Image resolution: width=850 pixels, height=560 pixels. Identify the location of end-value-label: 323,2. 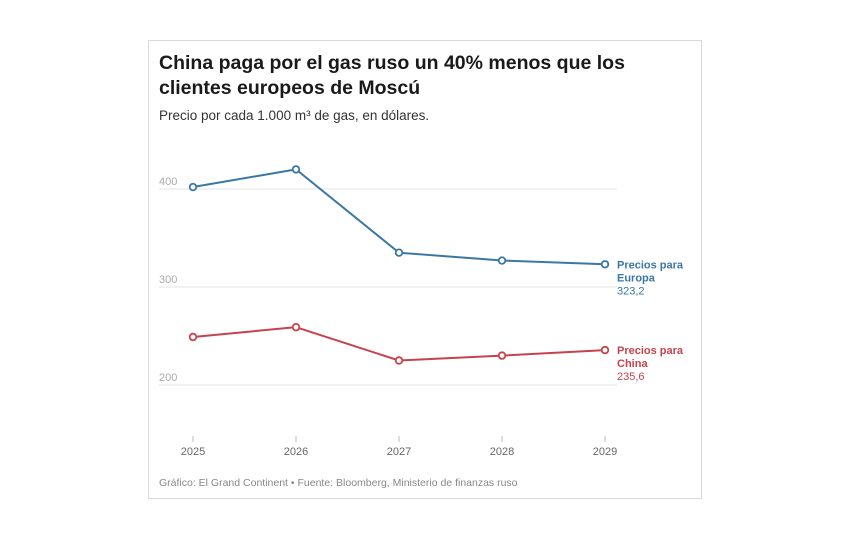
(631, 291).